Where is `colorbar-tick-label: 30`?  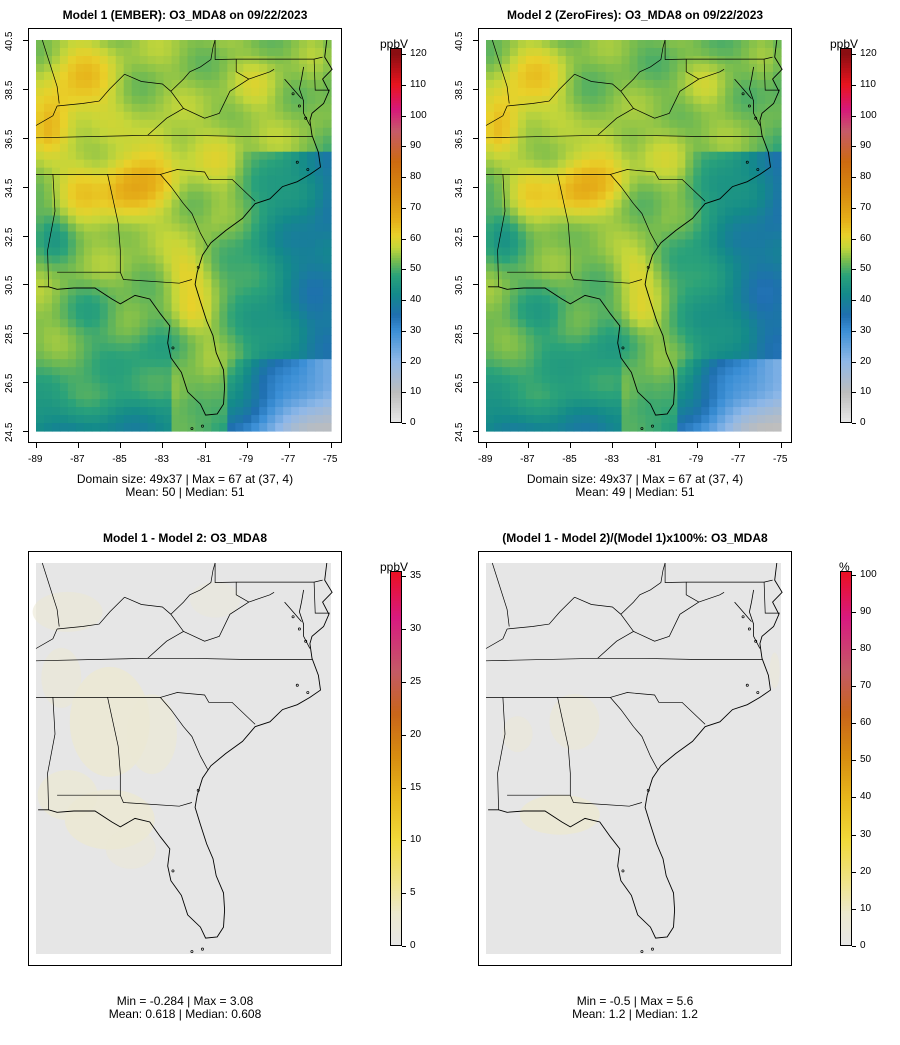 colorbar-tick-label: 30 is located at coordinates (416, 629).